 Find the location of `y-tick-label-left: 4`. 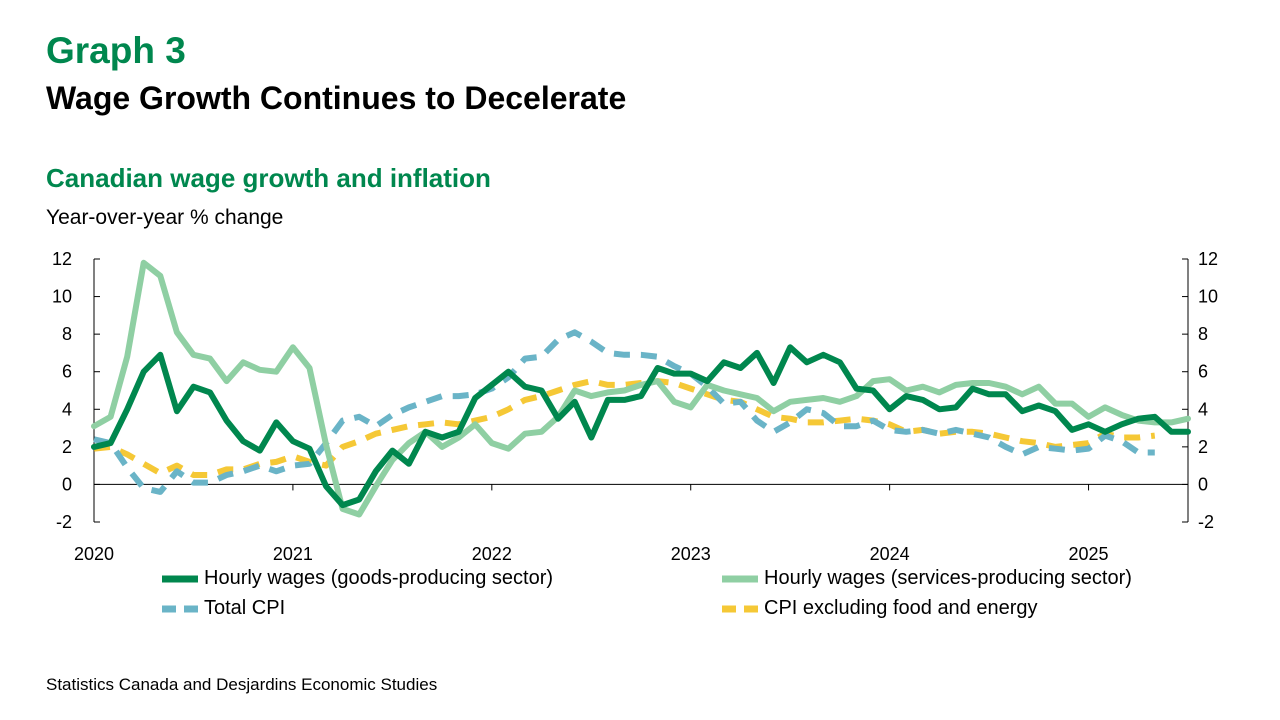

y-tick-label-left: 4 is located at coordinates (67, 409).